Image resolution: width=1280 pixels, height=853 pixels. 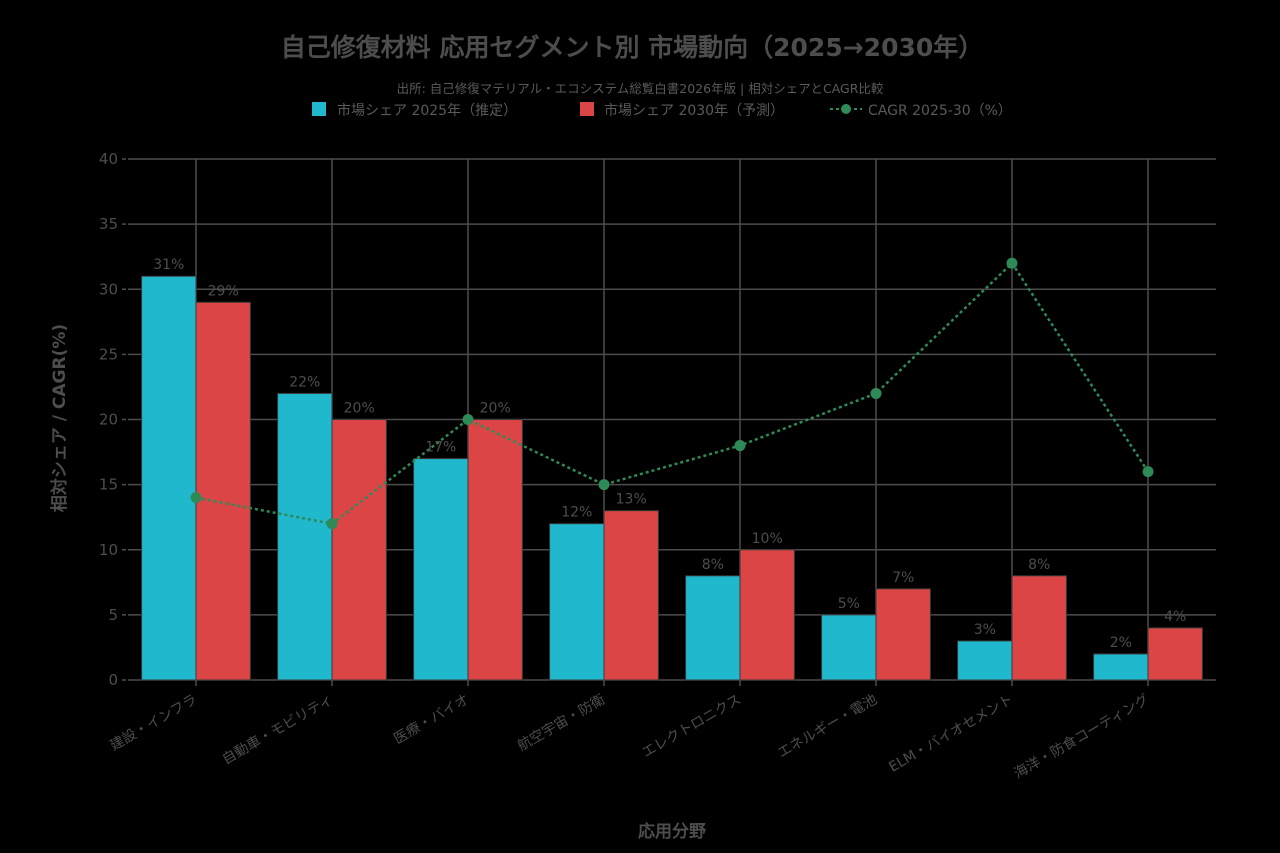 What do you see at coordinates (223, 291) in the screenshot?
I see `bar-label-2030-0: 29%` at bounding box center [223, 291].